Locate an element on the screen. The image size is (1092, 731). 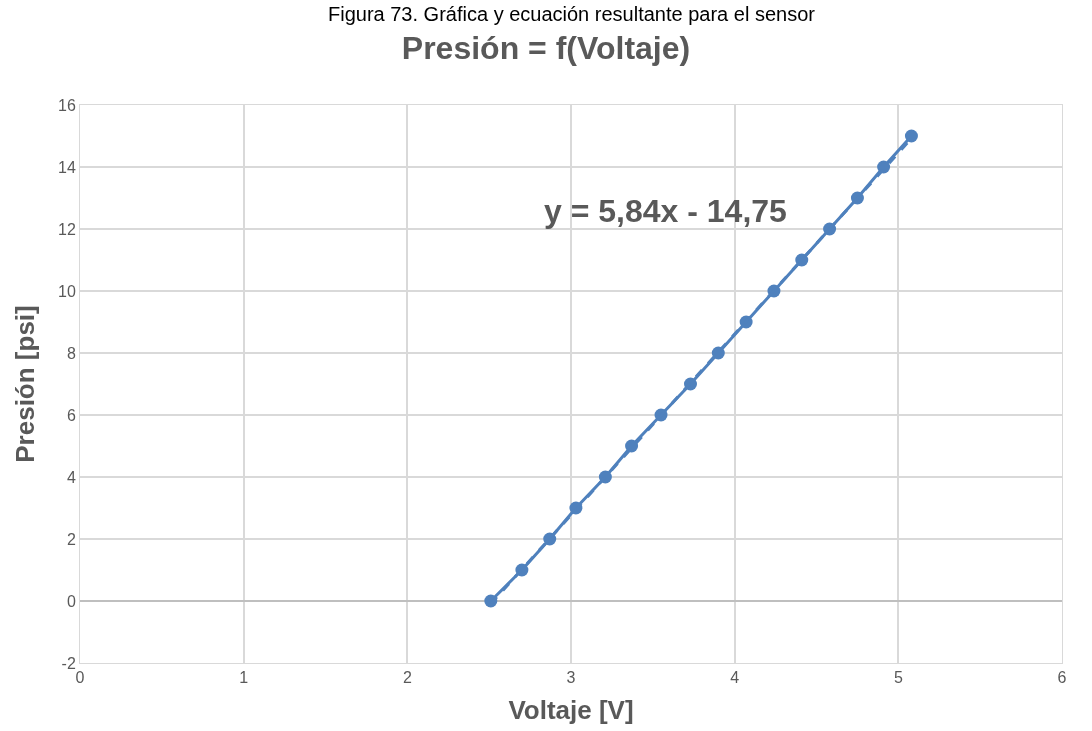
x-tick-label: 3 is located at coordinates (571, 678).